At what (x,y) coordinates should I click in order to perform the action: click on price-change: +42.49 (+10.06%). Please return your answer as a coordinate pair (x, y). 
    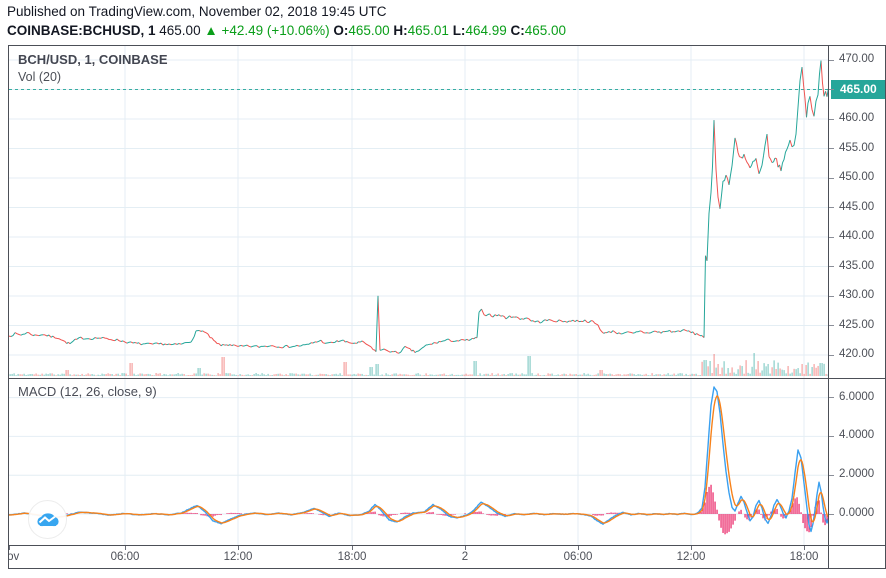
    Looking at the image, I should click on (275, 30).